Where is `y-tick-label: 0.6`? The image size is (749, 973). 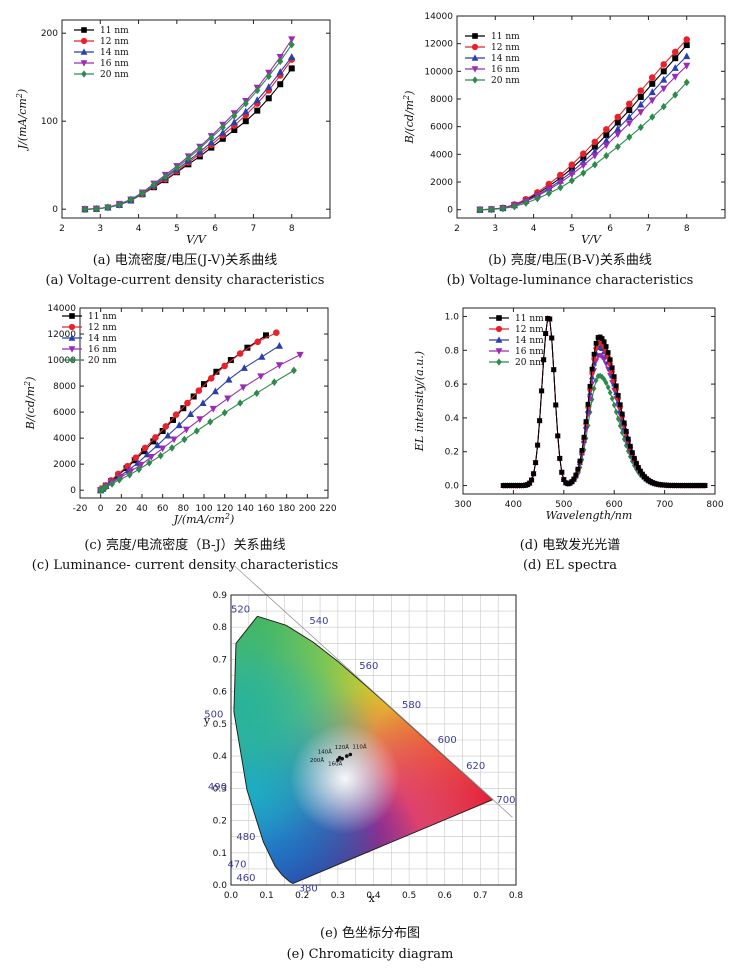 y-tick-label: 0.6 is located at coordinates (452, 385).